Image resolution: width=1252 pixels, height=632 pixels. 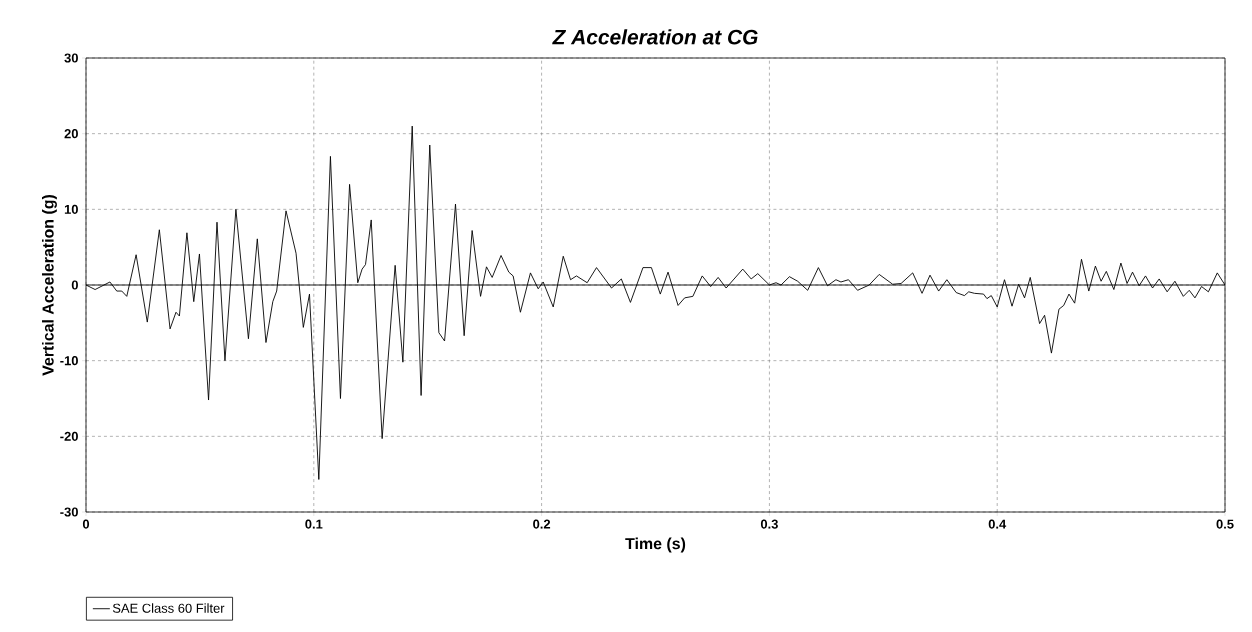 What do you see at coordinates (997, 524) in the screenshot?
I see `x-tick-label: 0.4` at bounding box center [997, 524].